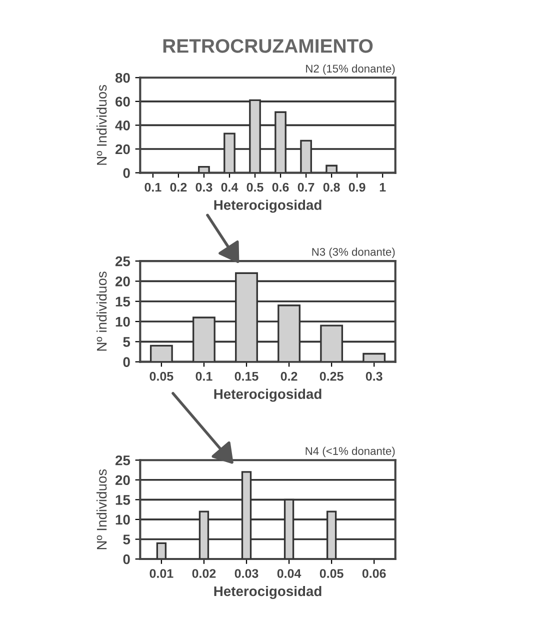  Describe the element at coordinates (246, 573) in the screenshot. I see `x-tick-label: 0.03` at that location.